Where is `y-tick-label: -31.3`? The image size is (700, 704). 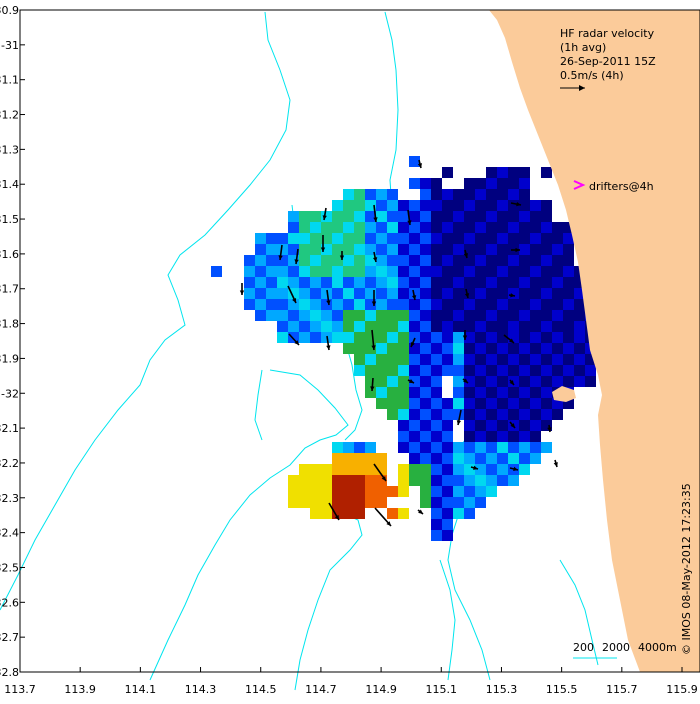
y-tick-label: -31.3 is located at coordinates (9, 149).